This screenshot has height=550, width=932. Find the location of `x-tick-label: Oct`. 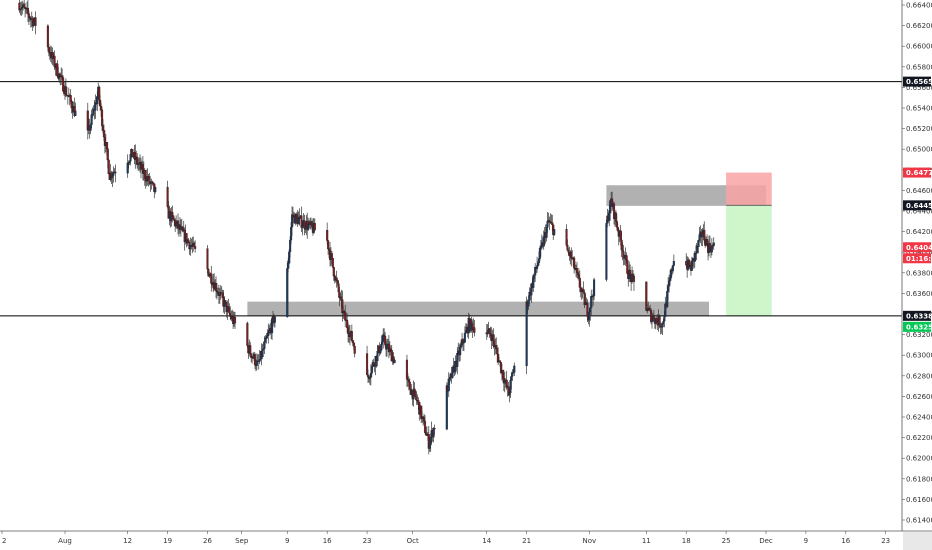

x-tick-label: Oct is located at coordinates (413, 541).